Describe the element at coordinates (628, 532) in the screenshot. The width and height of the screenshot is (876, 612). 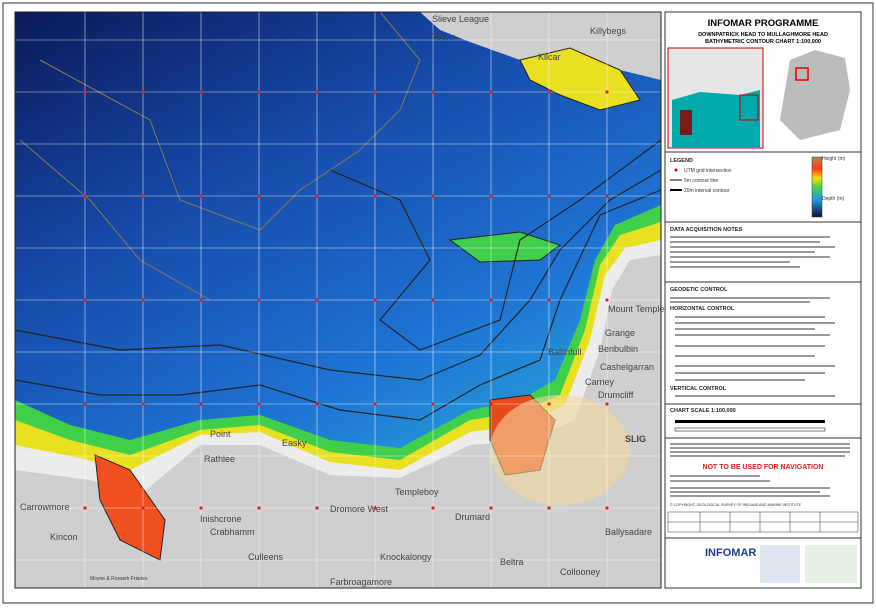
I see `place-name: Ballysadare` at that location.